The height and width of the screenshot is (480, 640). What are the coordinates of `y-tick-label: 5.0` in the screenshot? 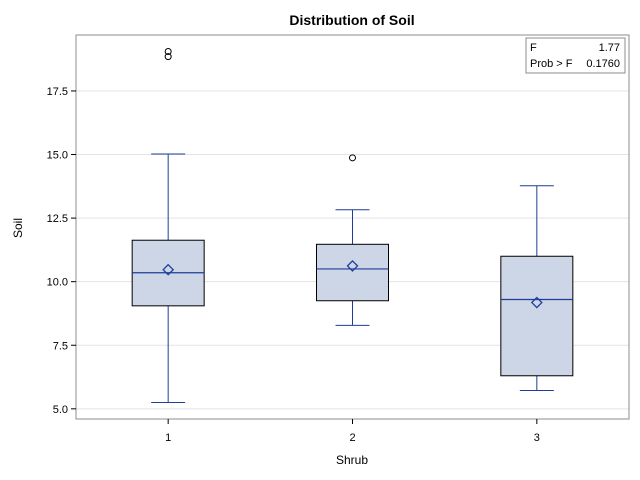 It's located at (60, 410).